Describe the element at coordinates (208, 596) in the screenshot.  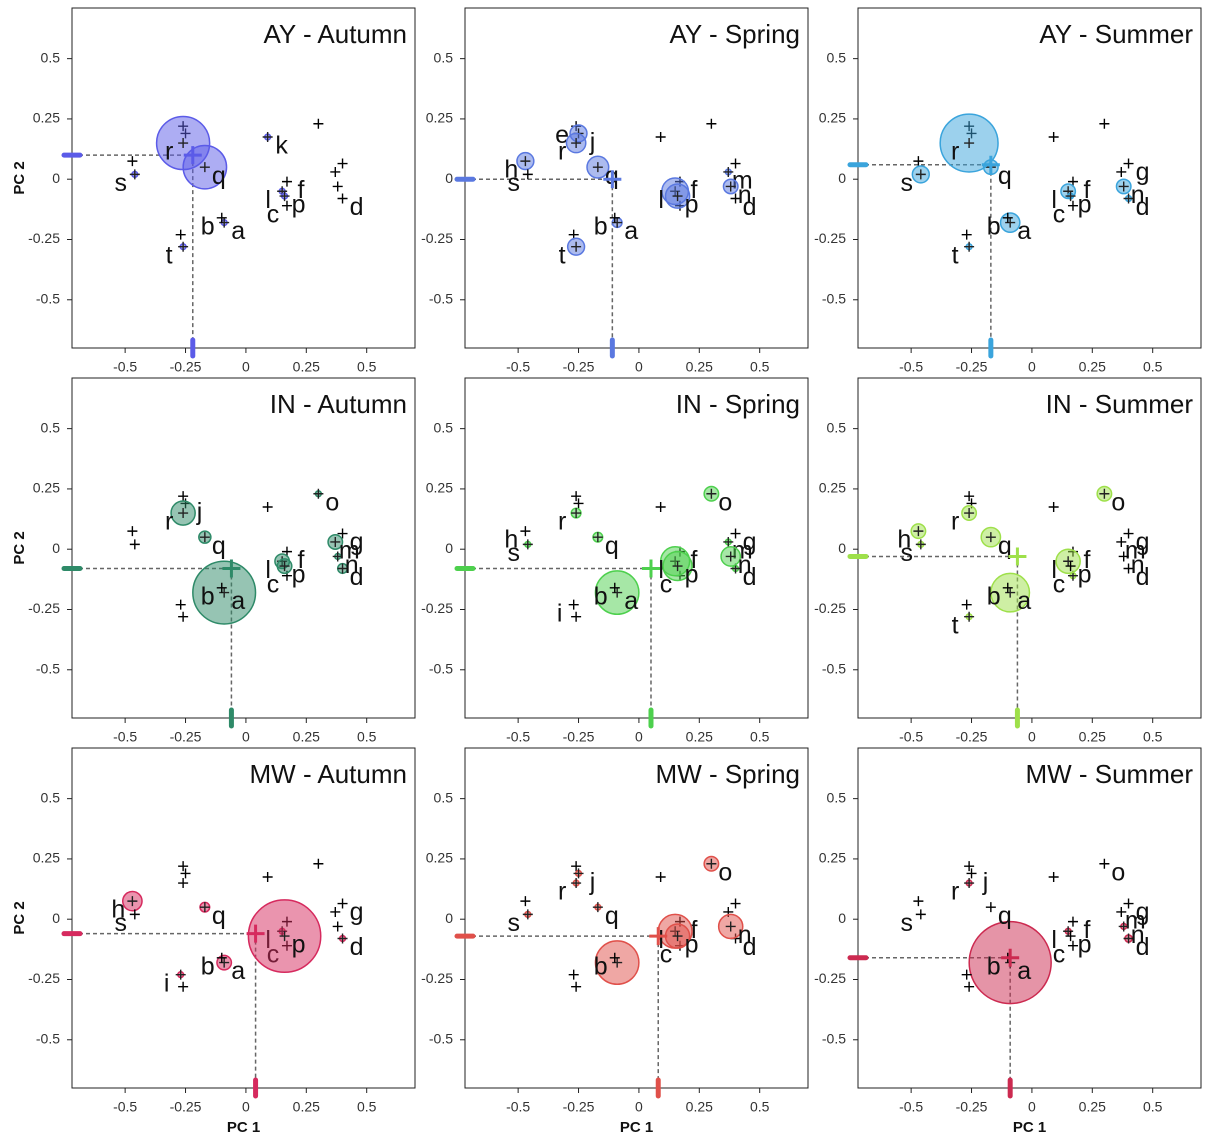
I see `point-label: b` at that location.